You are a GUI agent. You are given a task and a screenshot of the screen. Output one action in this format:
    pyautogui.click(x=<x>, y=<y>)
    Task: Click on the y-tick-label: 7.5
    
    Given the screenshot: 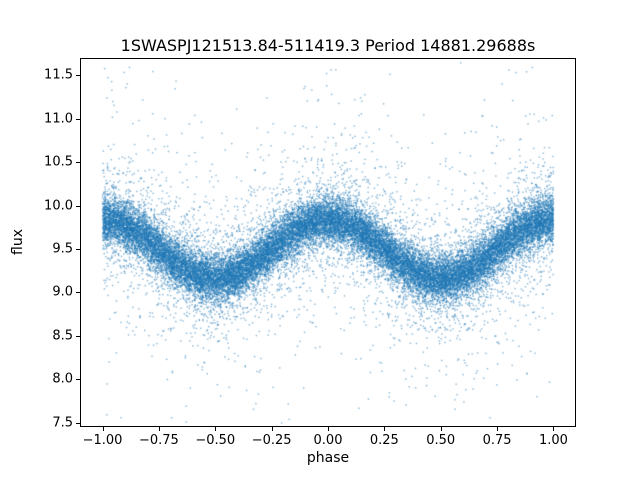 What is the action you would take?
    pyautogui.click(x=62, y=423)
    